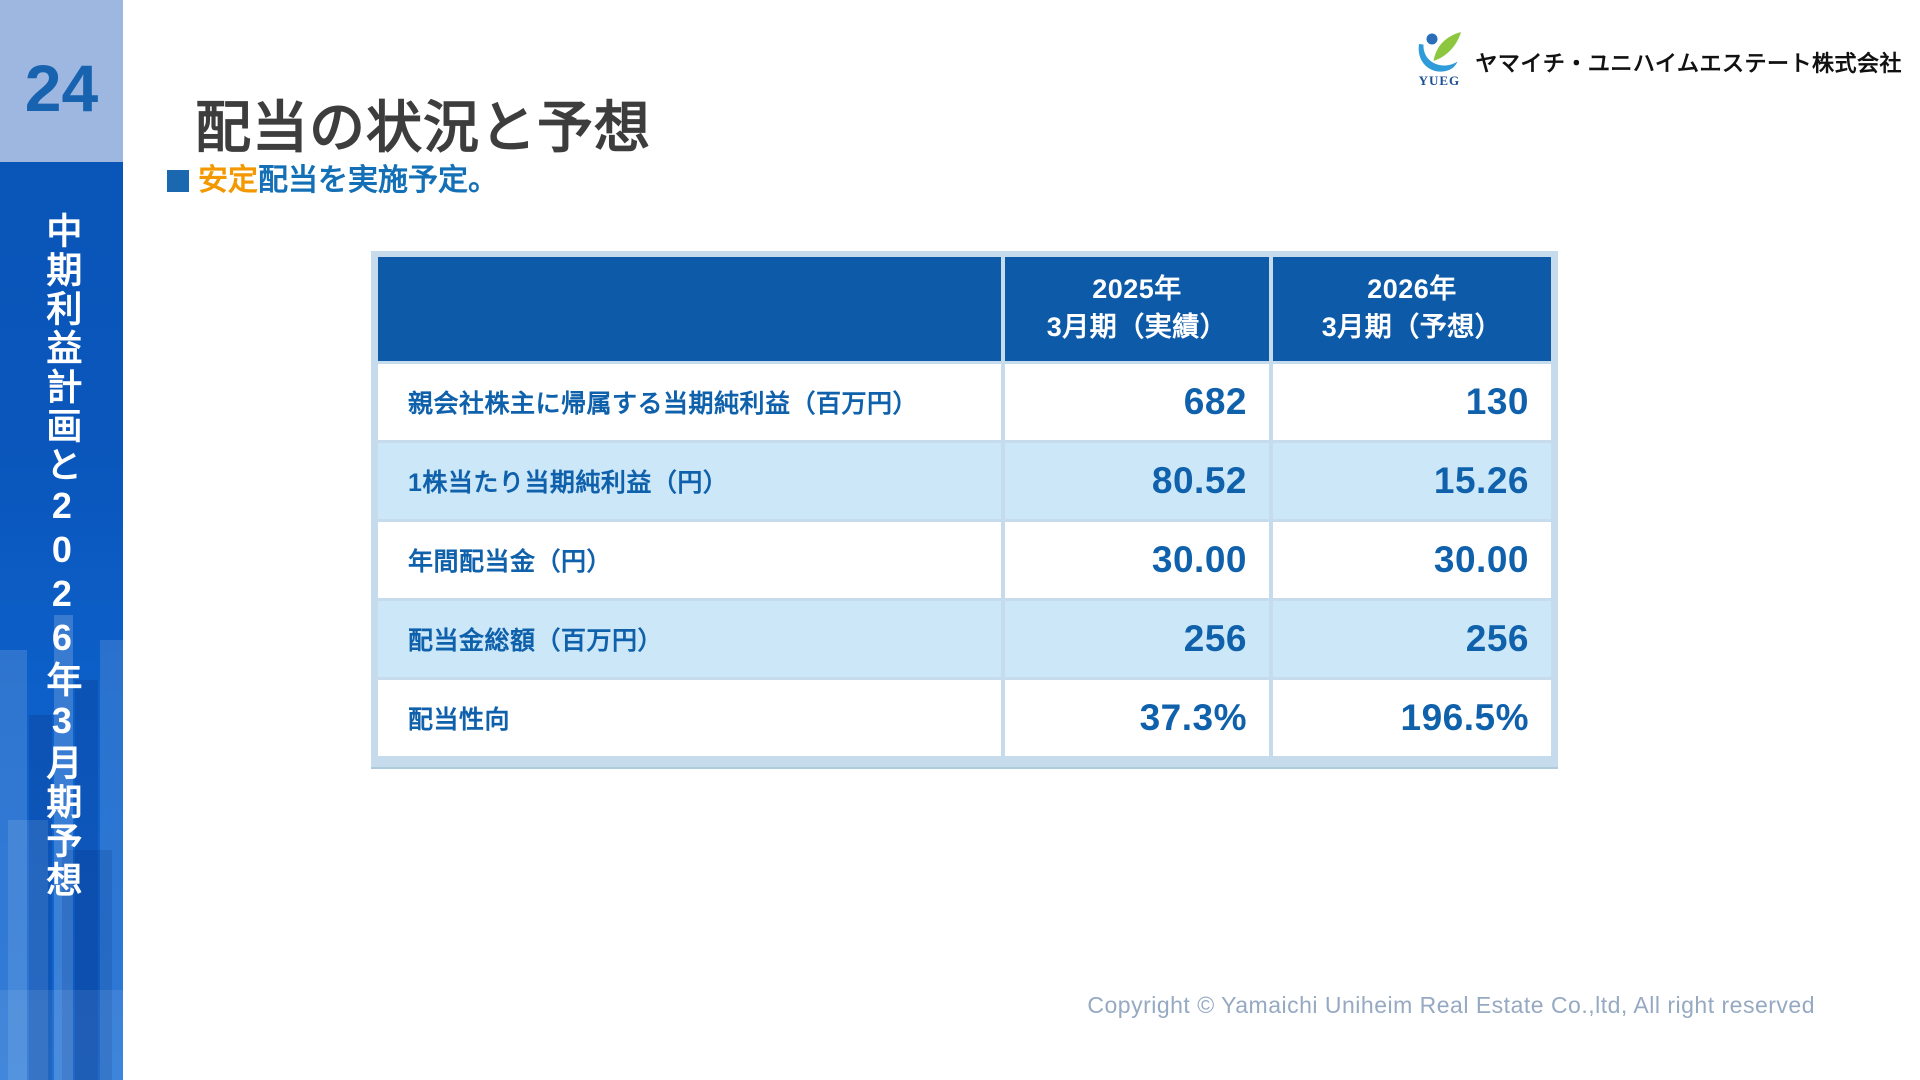 The height and width of the screenshot is (1080, 1920). What do you see at coordinates (1412, 289) in the screenshot?
I see `header-fy2026-line1: 2026年` at bounding box center [1412, 289].